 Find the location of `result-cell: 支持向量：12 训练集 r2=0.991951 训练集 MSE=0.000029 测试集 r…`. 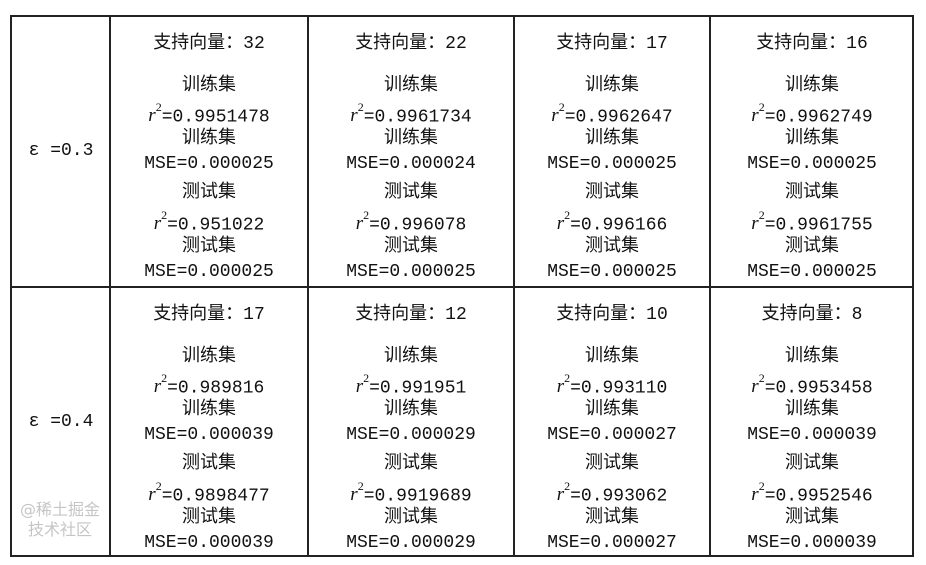

result-cell: 支持向量：12 训练集 r2=0.991951 训练集 MSE=0.000029 测试集 r… is located at coordinates (411, 421).